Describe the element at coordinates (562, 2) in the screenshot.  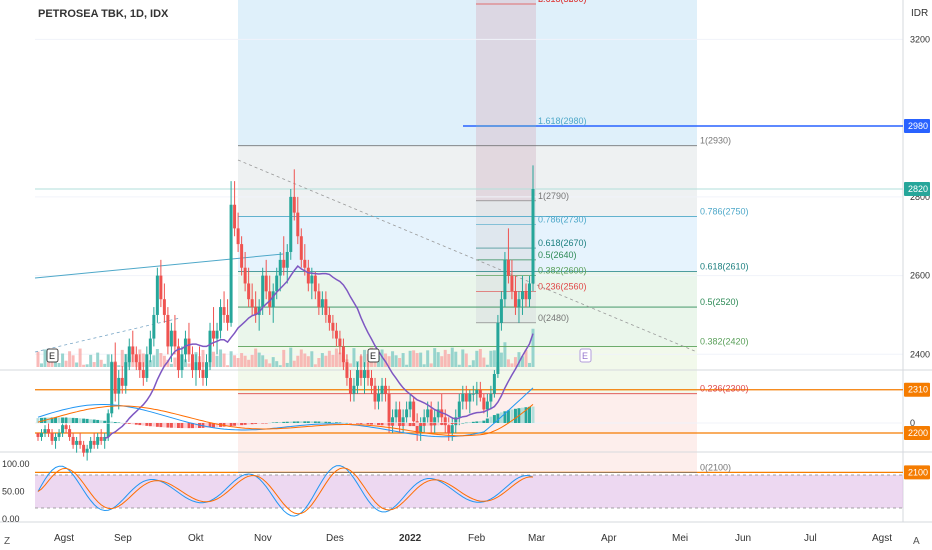
I see `fib-small-label: 3.618(3600)` at that location.